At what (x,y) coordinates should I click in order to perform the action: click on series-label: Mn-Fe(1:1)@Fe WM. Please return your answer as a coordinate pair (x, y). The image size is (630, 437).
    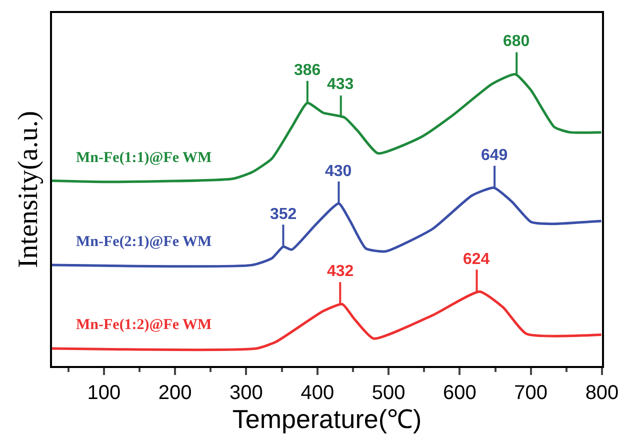
    Looking at the image, I should click on (144, 158).